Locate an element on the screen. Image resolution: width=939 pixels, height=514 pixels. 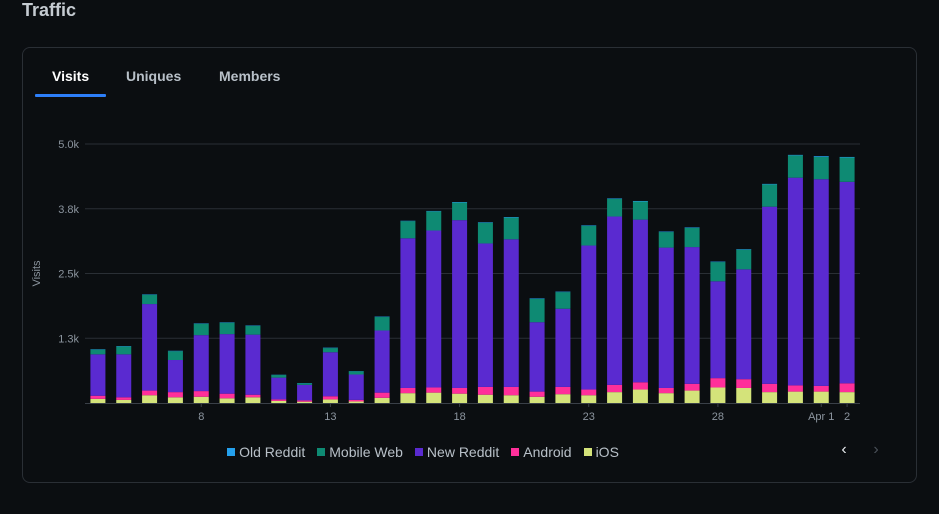
x-tick-label: 8 is located at coordinates (201, 417).